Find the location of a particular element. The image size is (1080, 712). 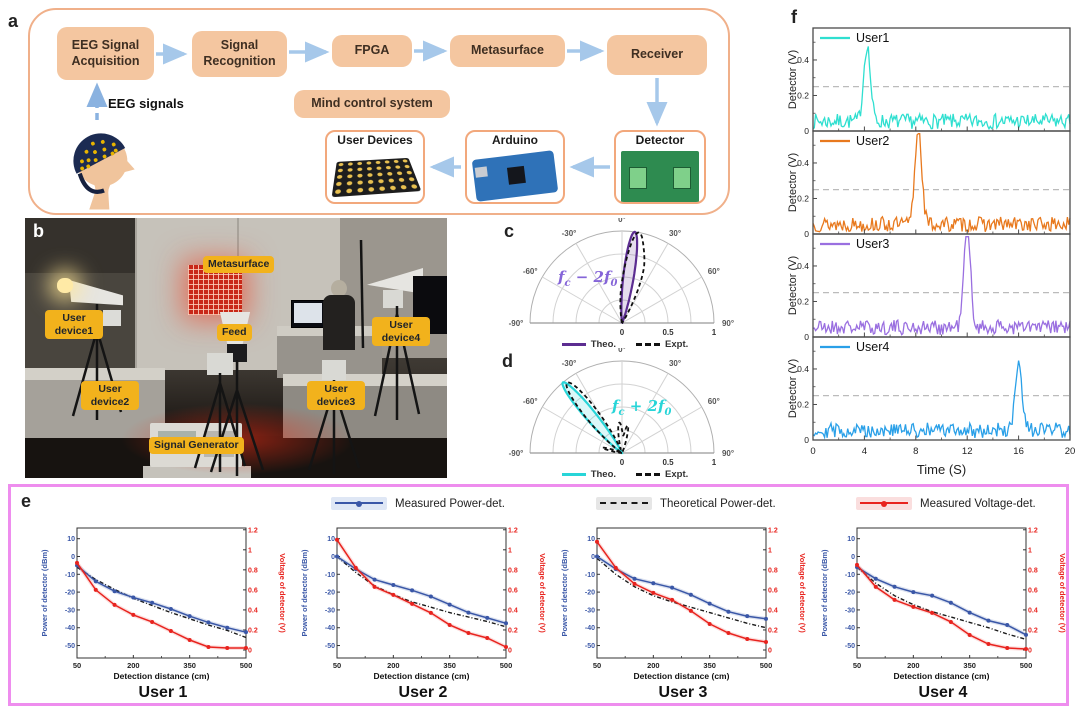

legend-measured-voltage: Measured Voltage-det. is located at coordinates (946, 503).